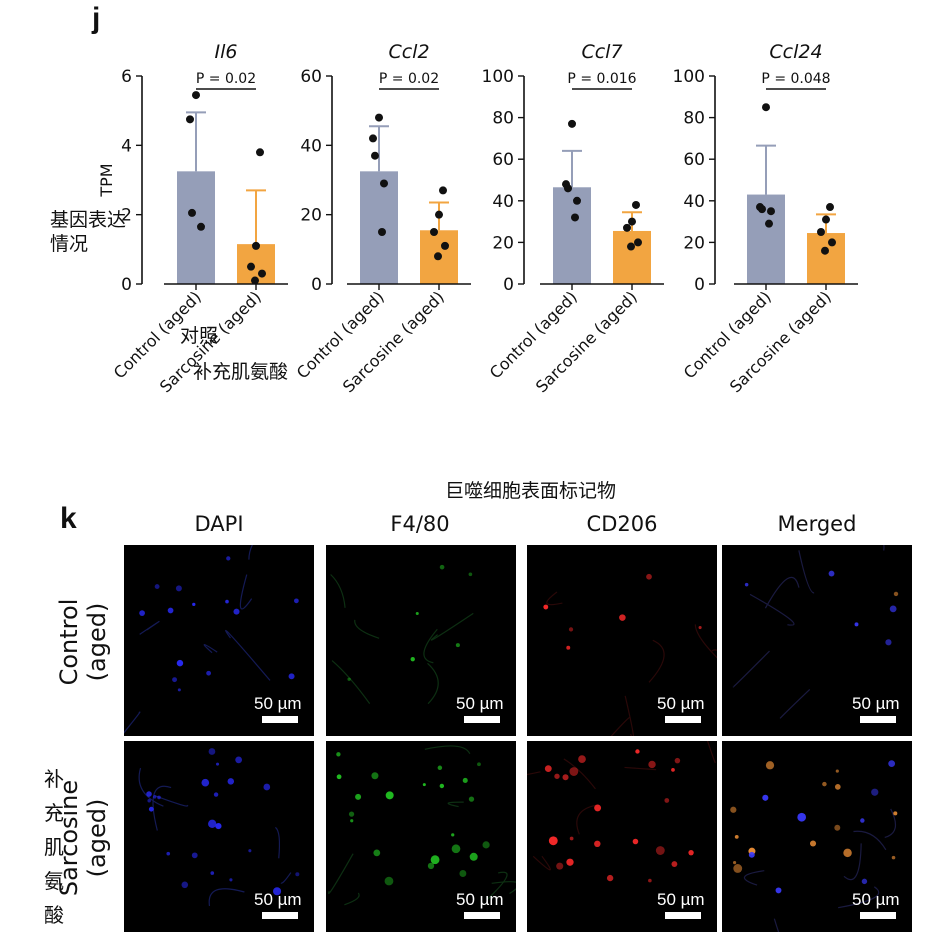 This screenshot has width=946, height=952. What do you see at coordinates (54, 847) in the screenshot?
I see `row-header-sarcosine-cn: 补充肌氨酸` at bounding box center [54, 847].